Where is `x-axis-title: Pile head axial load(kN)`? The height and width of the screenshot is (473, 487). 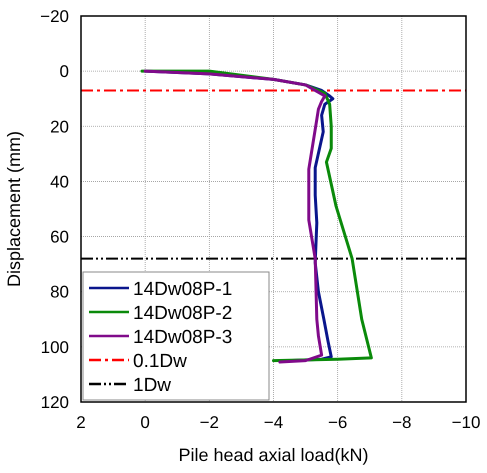
x-axis-title: Pile head axial load(kN) is located at coordinates (273, 455).